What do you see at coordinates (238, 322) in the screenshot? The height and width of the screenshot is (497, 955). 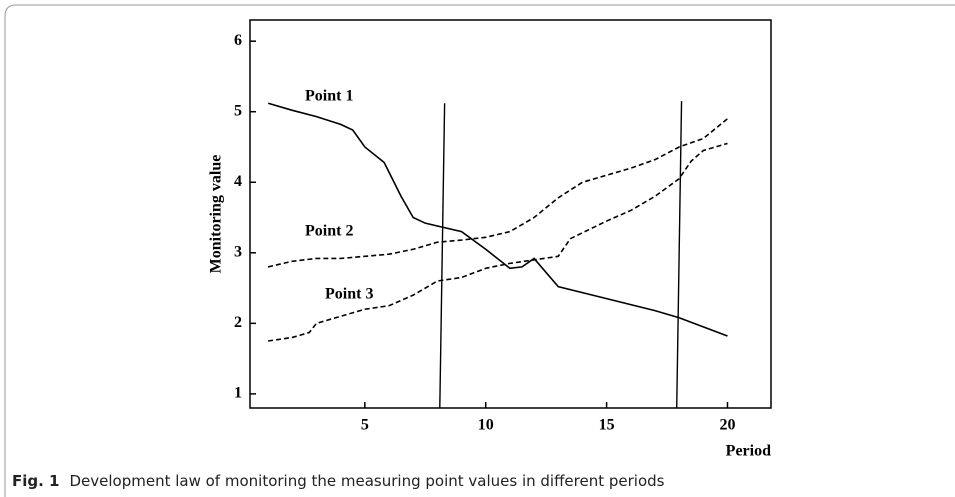 I see `y-tick-label: 2` at bounding box center [238, 322].